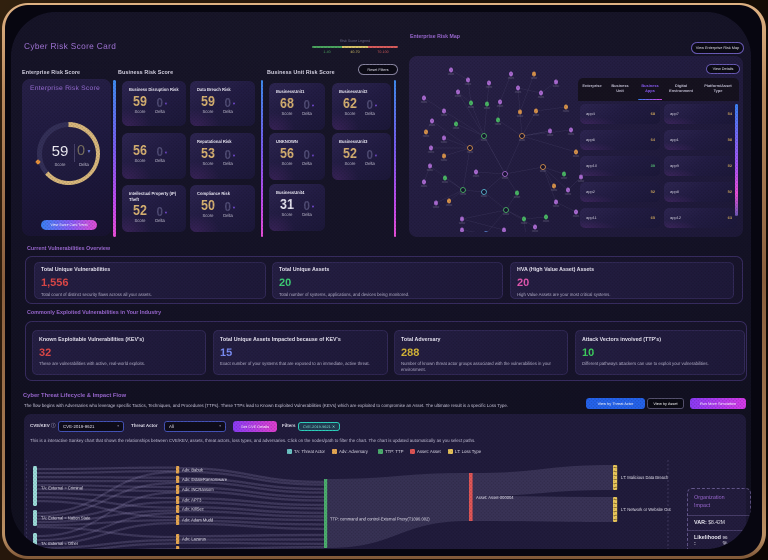 Image resolution: width=768 pixels, height=560 pixels. Describe the element at coordinates (495, 497) in the screenshot. I see `svg-text: Asset: Asset-000004` at that location.